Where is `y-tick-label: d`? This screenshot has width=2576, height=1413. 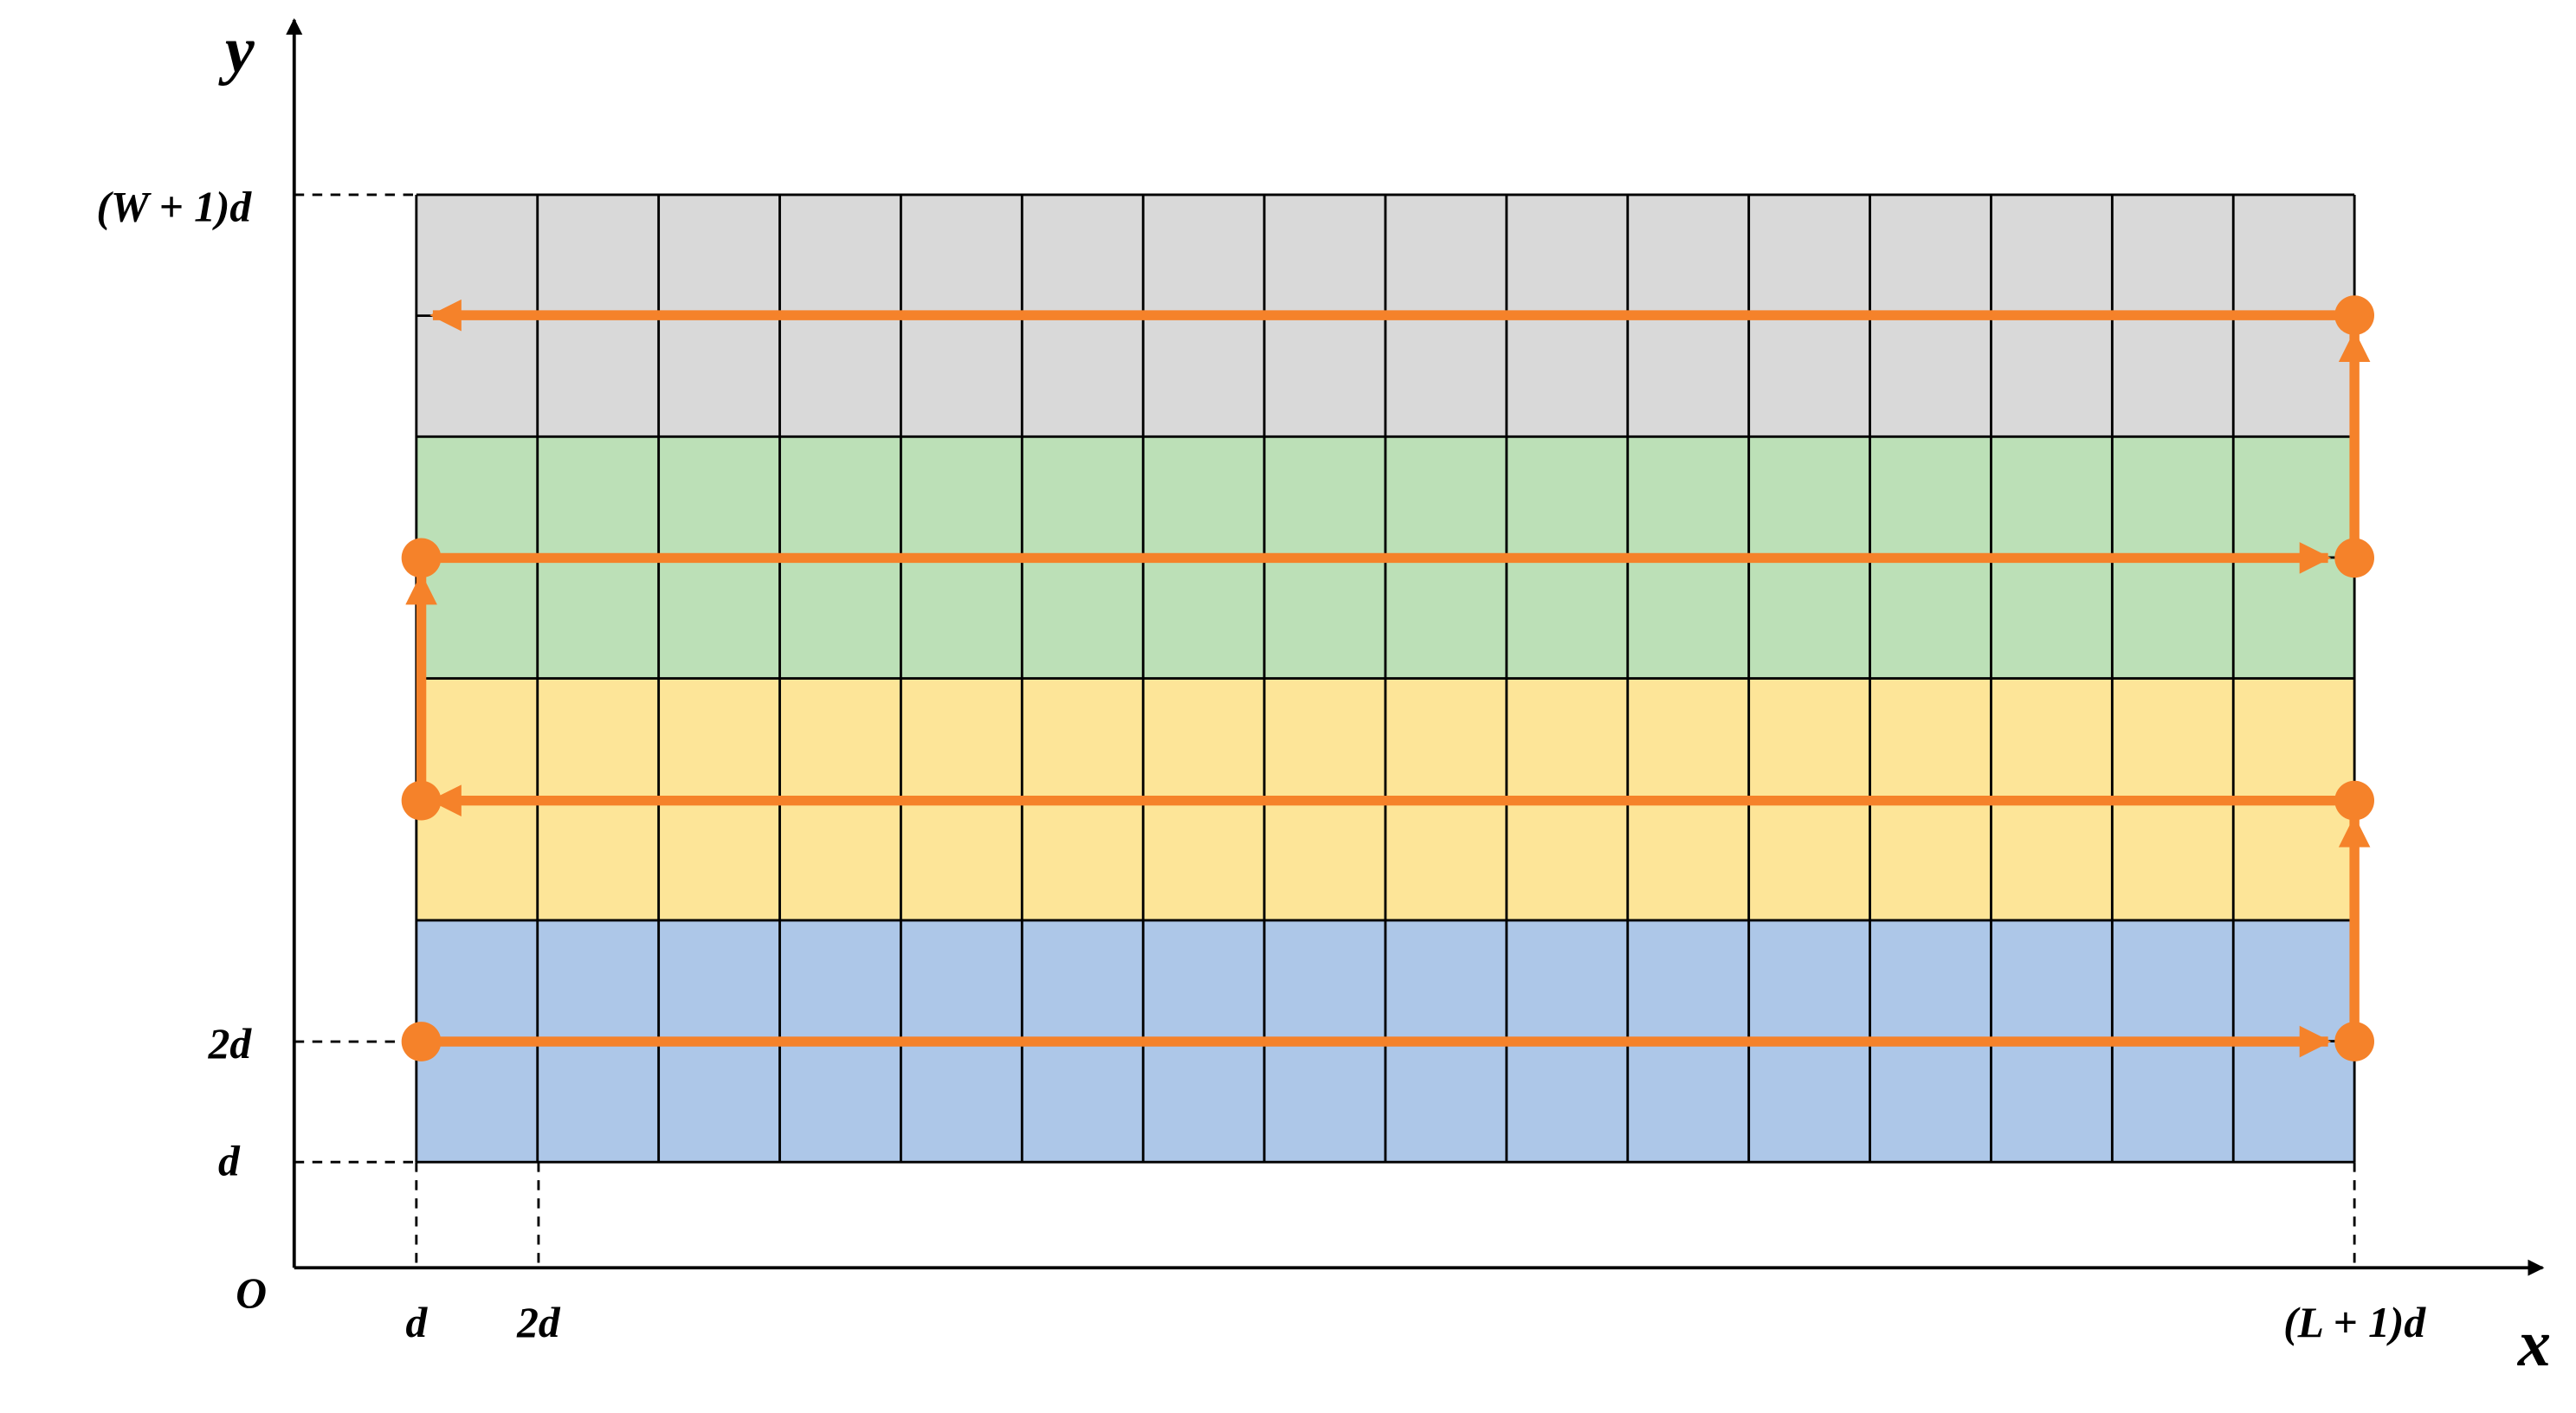
y-tick-label: d is located at coordinates (230, 1160).